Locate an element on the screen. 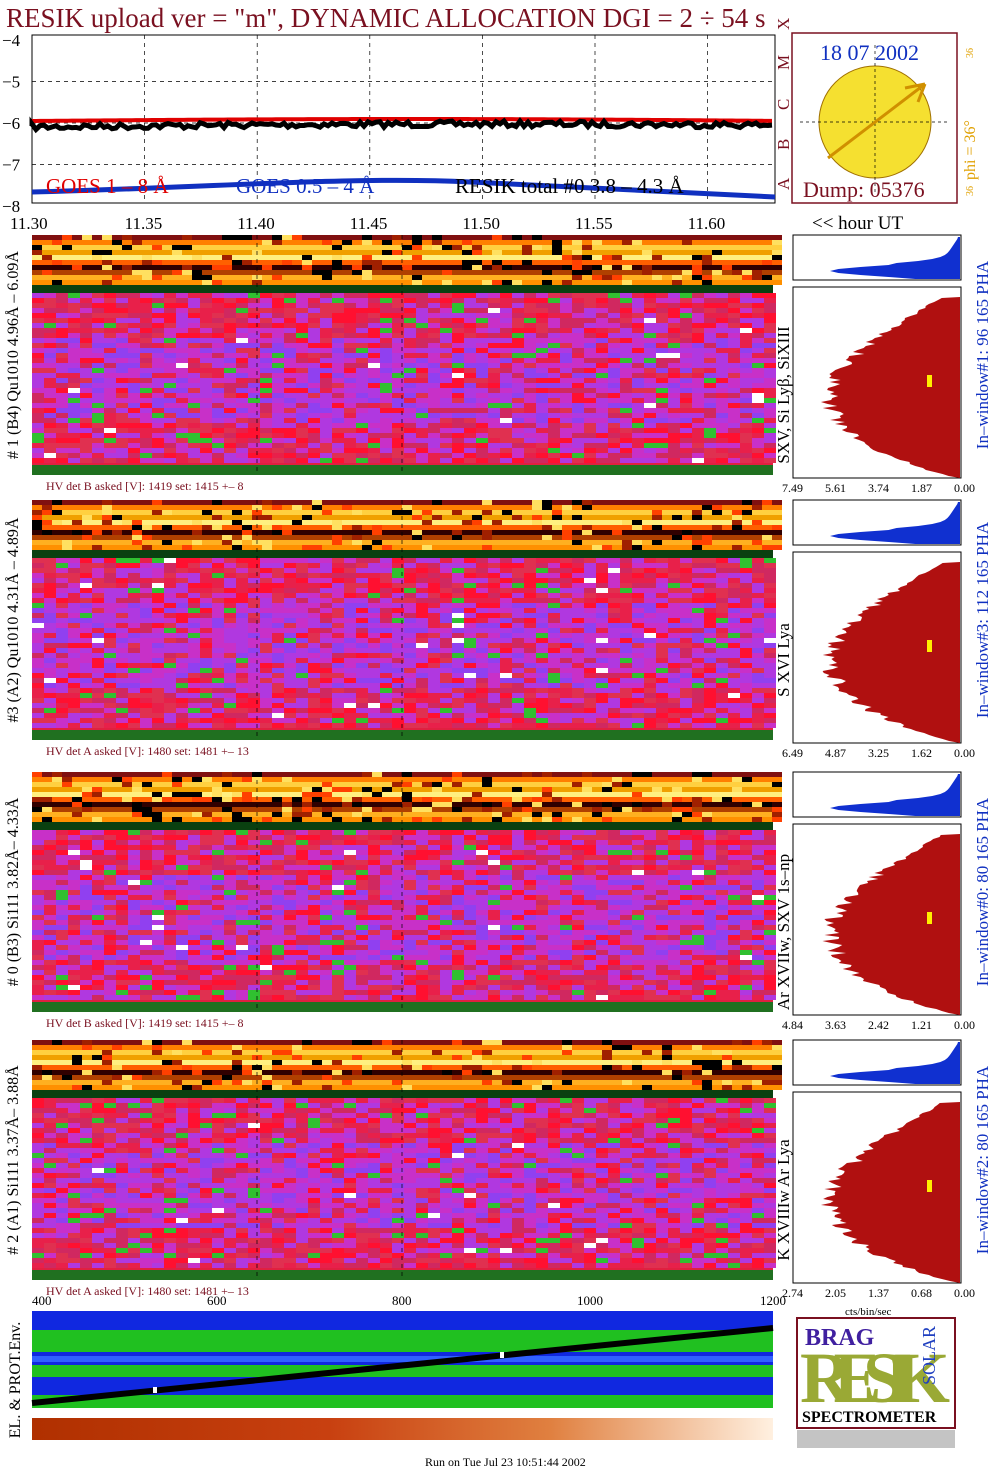 This screenshot has height=1476, width=1004. phi: phi = 36° is located at coordinates (970, 150).